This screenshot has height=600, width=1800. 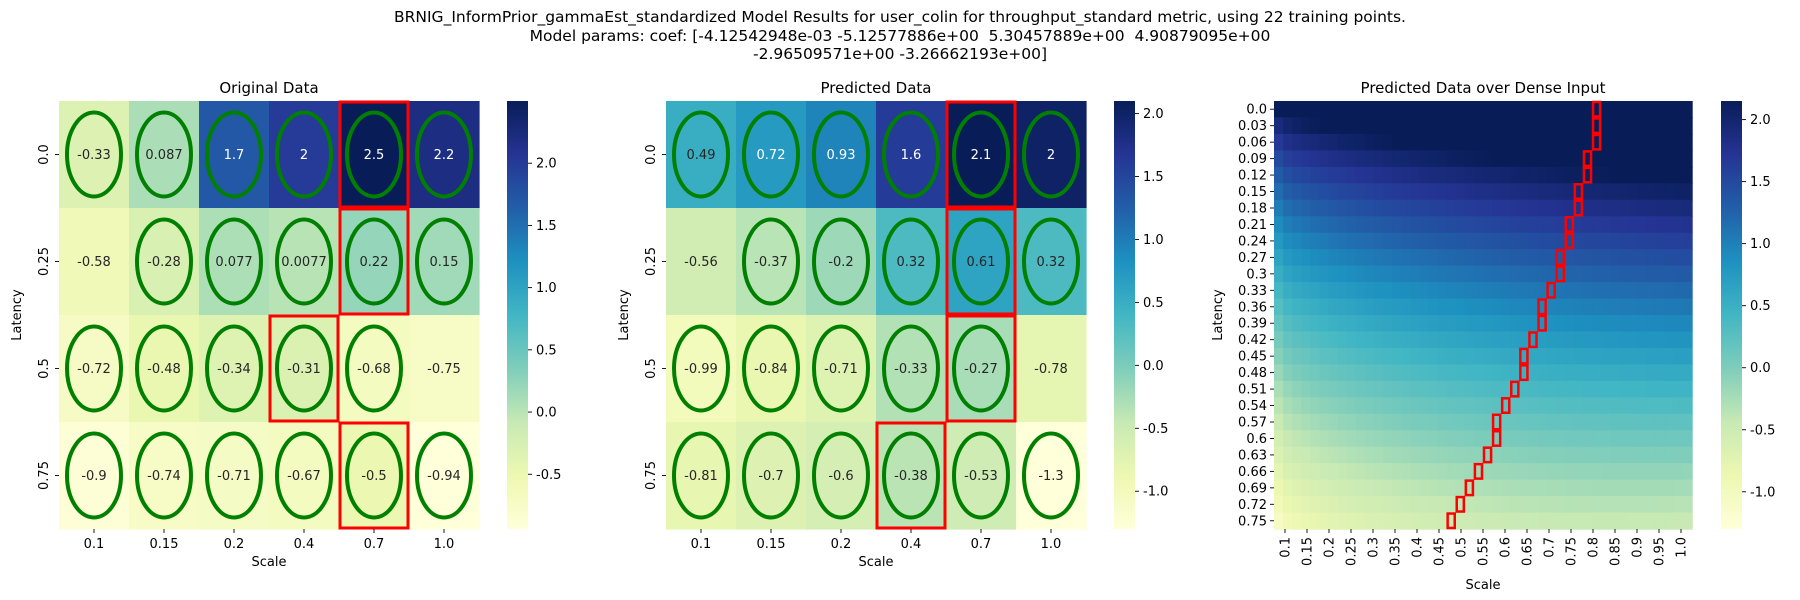 What do you see at coordinates (701, 544) in the screenshot?
I see `x-tick-label: 0.1` at bounding box center [701, 544].